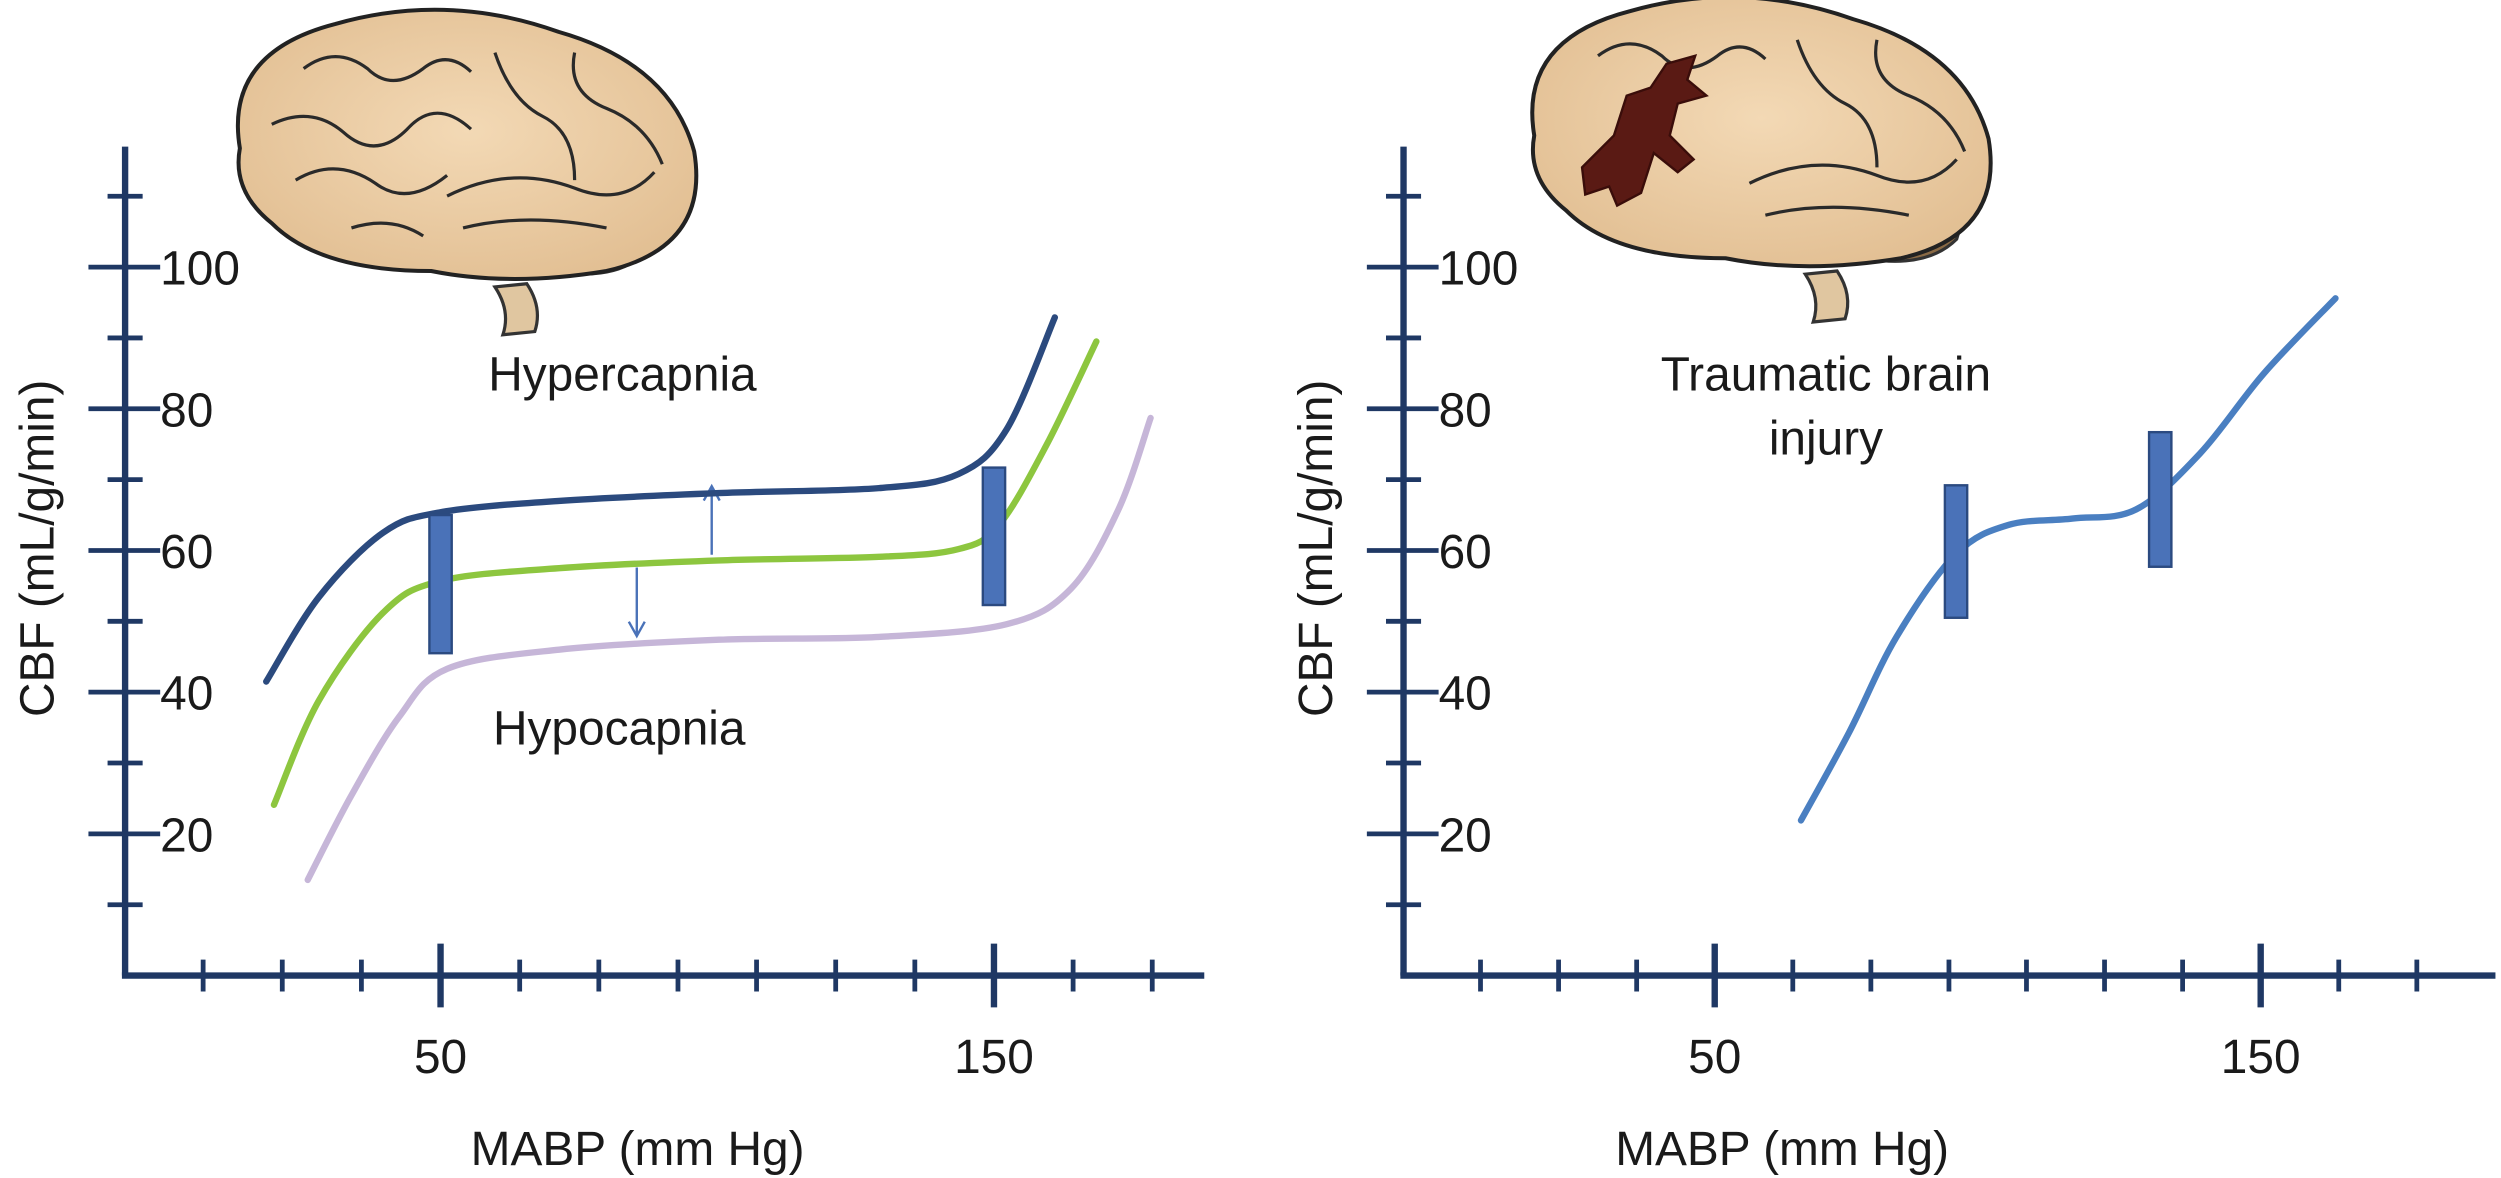 The image size is (2501, 1178). I want to click on brain-illustration-injured, so click(1761, 162).